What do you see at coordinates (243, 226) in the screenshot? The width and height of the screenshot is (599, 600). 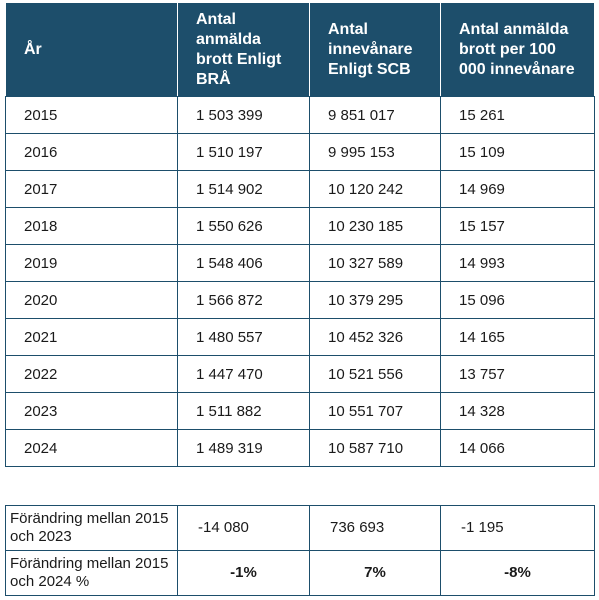 I see `value-cell: 1 550 626` at bounding box center [243, 226].